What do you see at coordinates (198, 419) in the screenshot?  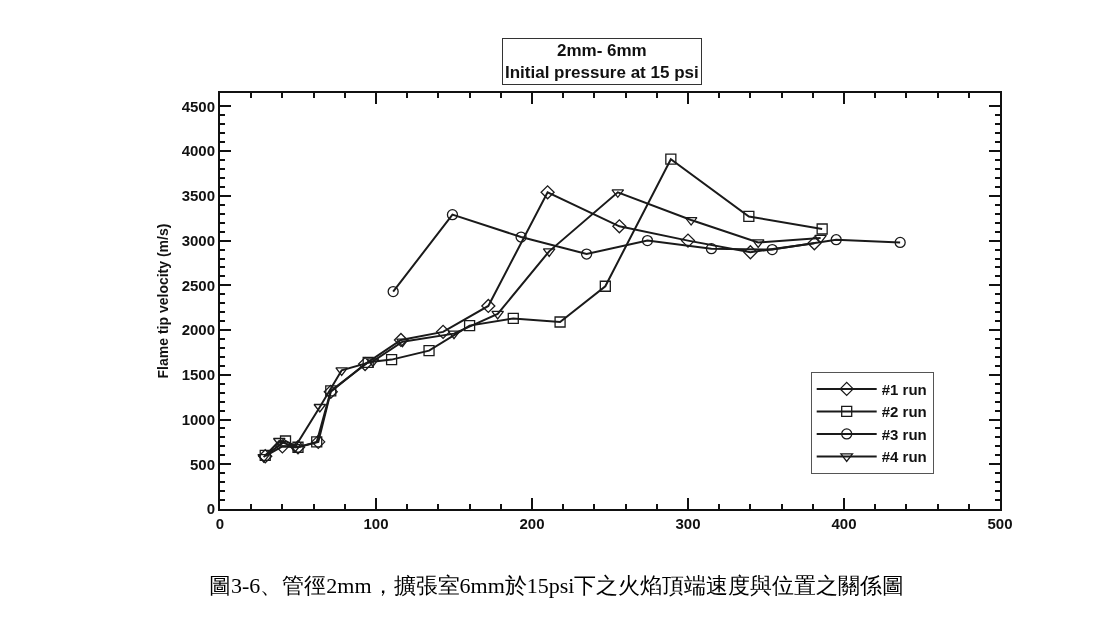 I see `y-tick-label: 1000` at bounding box center [198, 419].